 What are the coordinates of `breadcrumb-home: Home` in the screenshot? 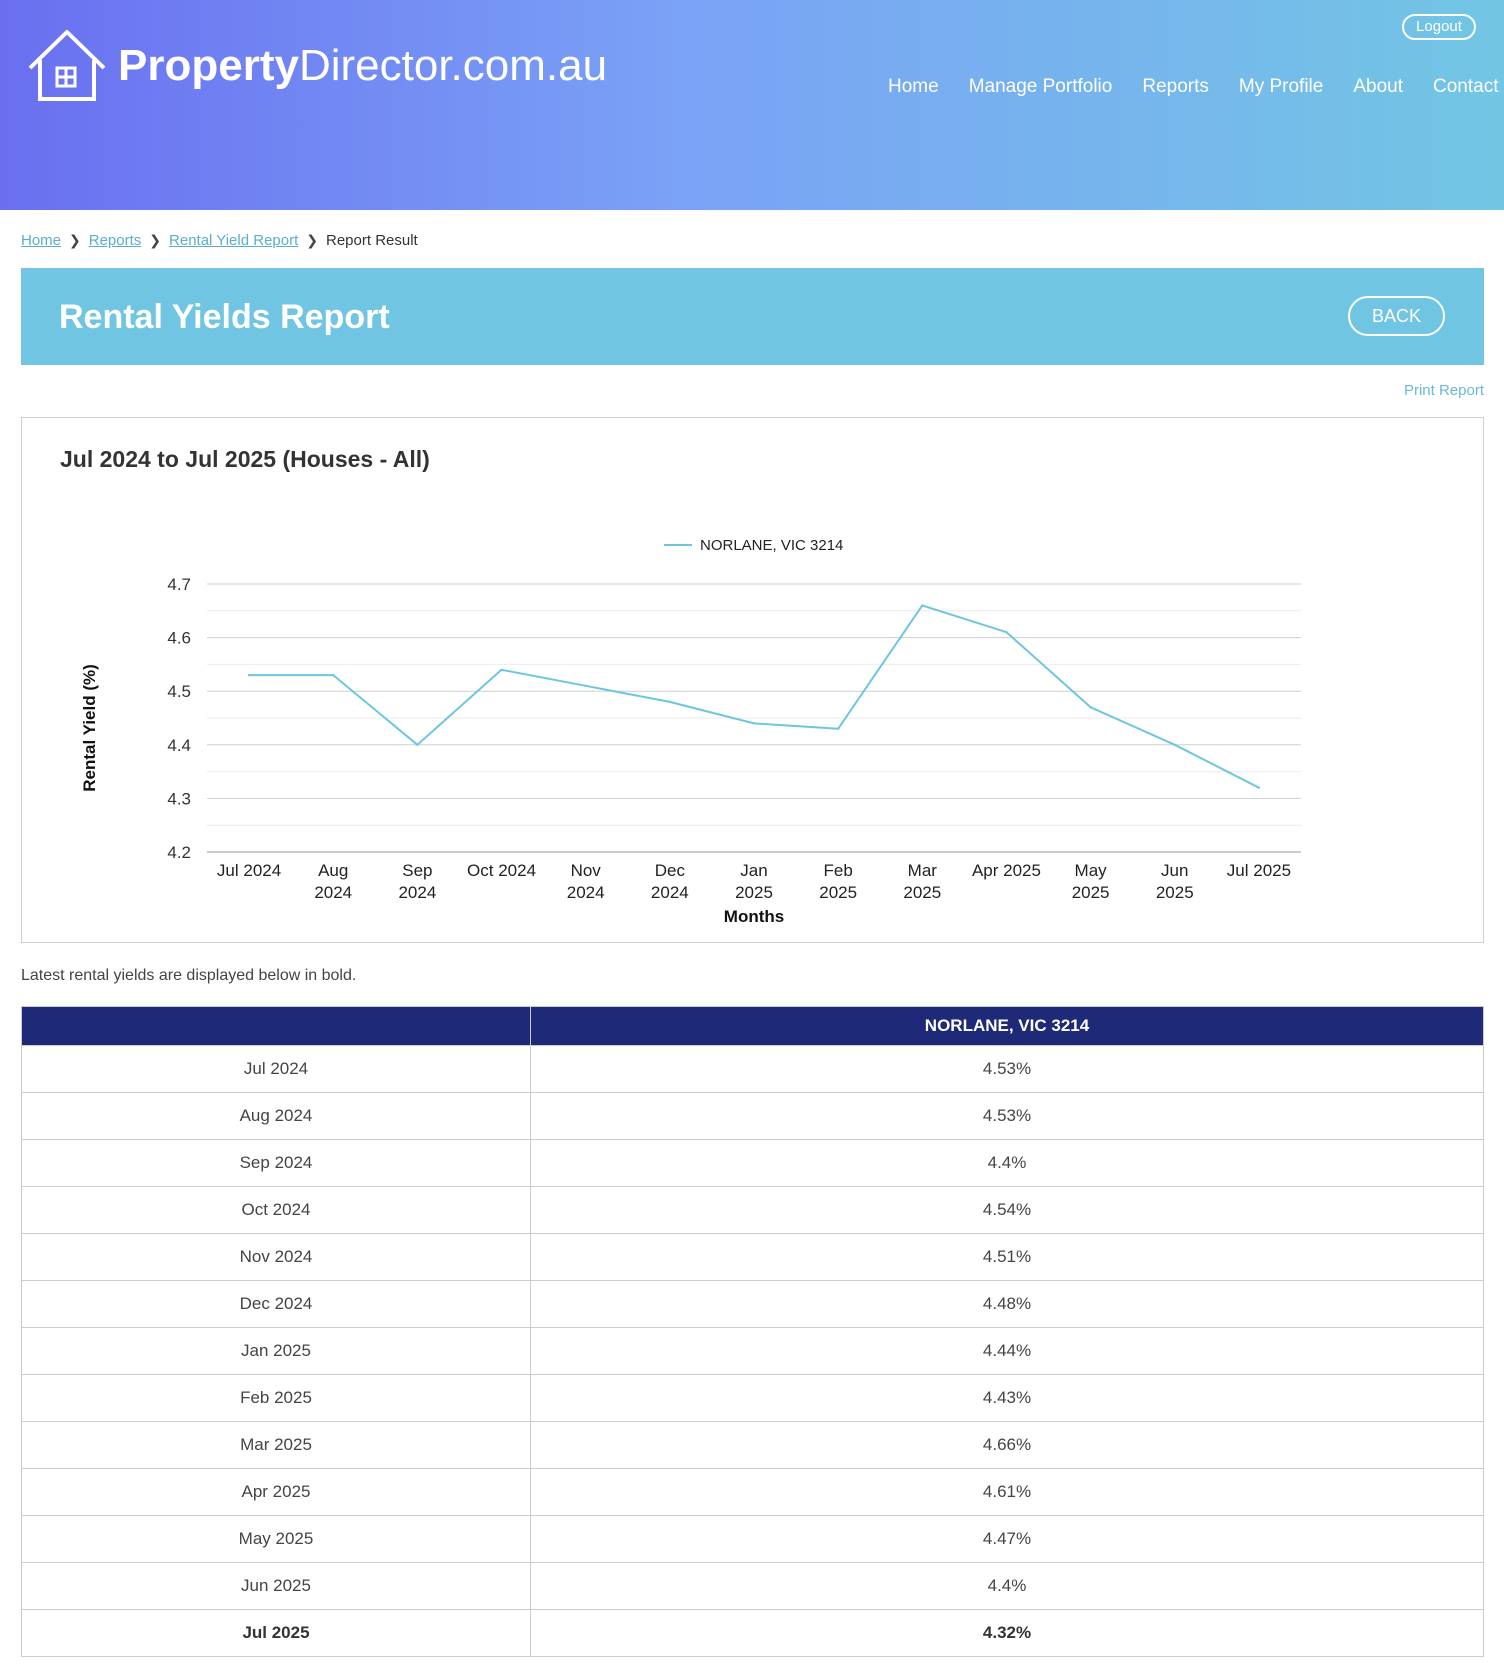 It's located at (41, 240).